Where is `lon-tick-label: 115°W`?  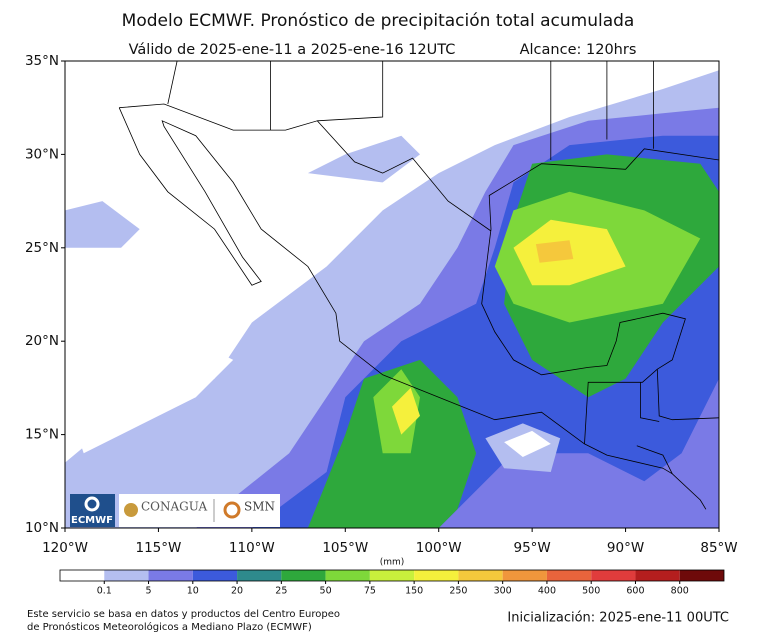
lon-tick-label: 115°W is located at coordinates (158, 548).